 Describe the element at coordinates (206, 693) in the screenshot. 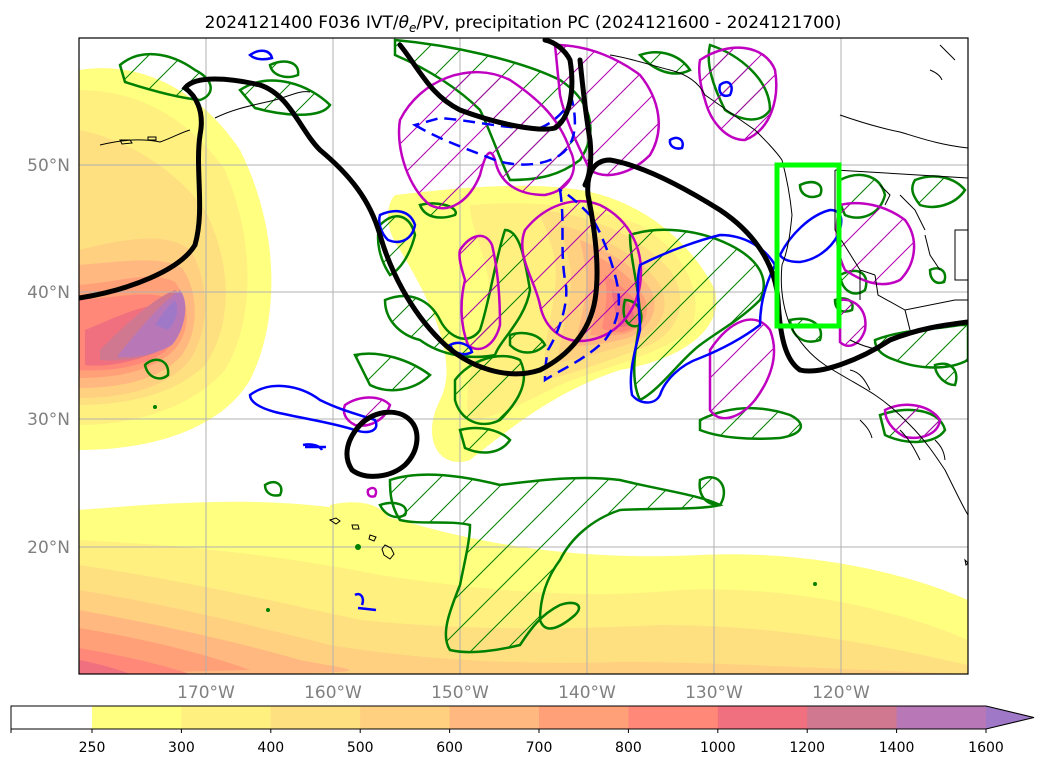

I see `lon-tick-label: 170°W` at that location.